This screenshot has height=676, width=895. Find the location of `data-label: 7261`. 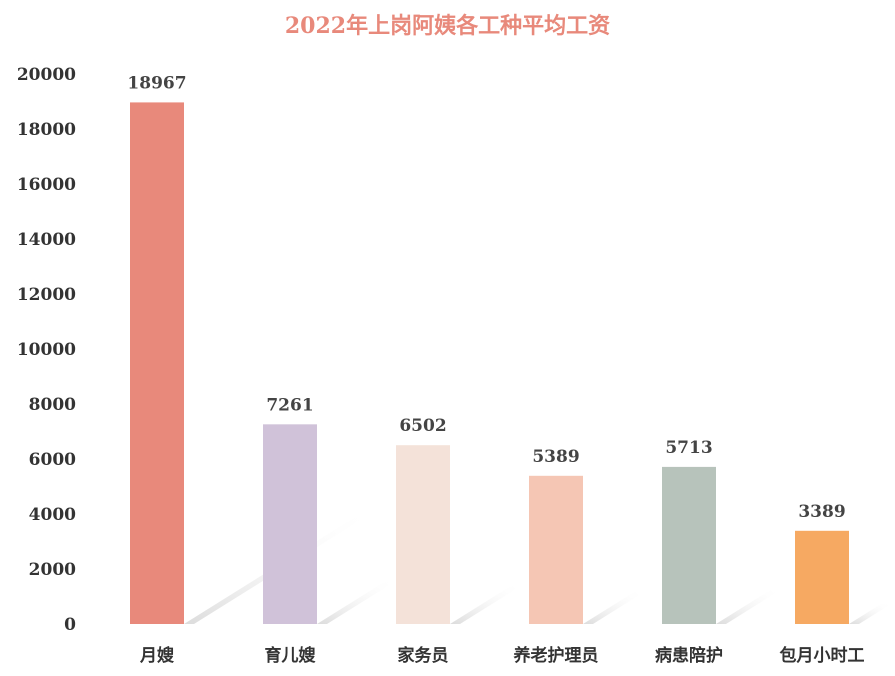

data-label: 7261 is located at coordinates (289, 405).